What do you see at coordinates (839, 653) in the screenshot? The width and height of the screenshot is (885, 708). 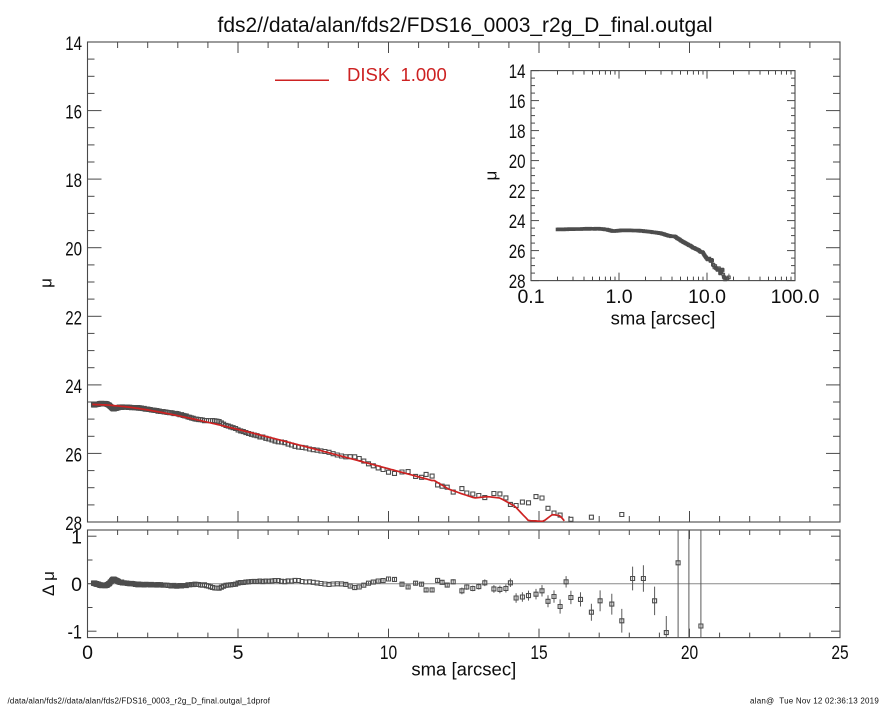 I see `svg-text: 25` at bounding box center [839, 653].